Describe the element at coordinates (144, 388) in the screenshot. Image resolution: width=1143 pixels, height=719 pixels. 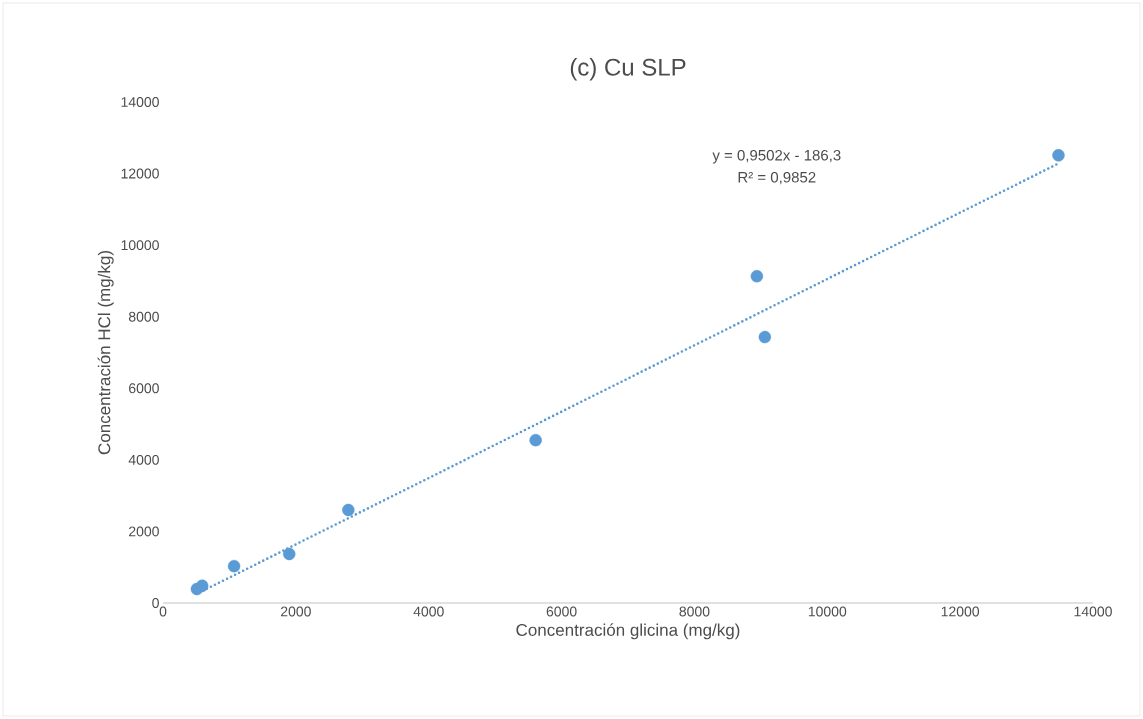
I see `y-tick-label: 6000` at that location.